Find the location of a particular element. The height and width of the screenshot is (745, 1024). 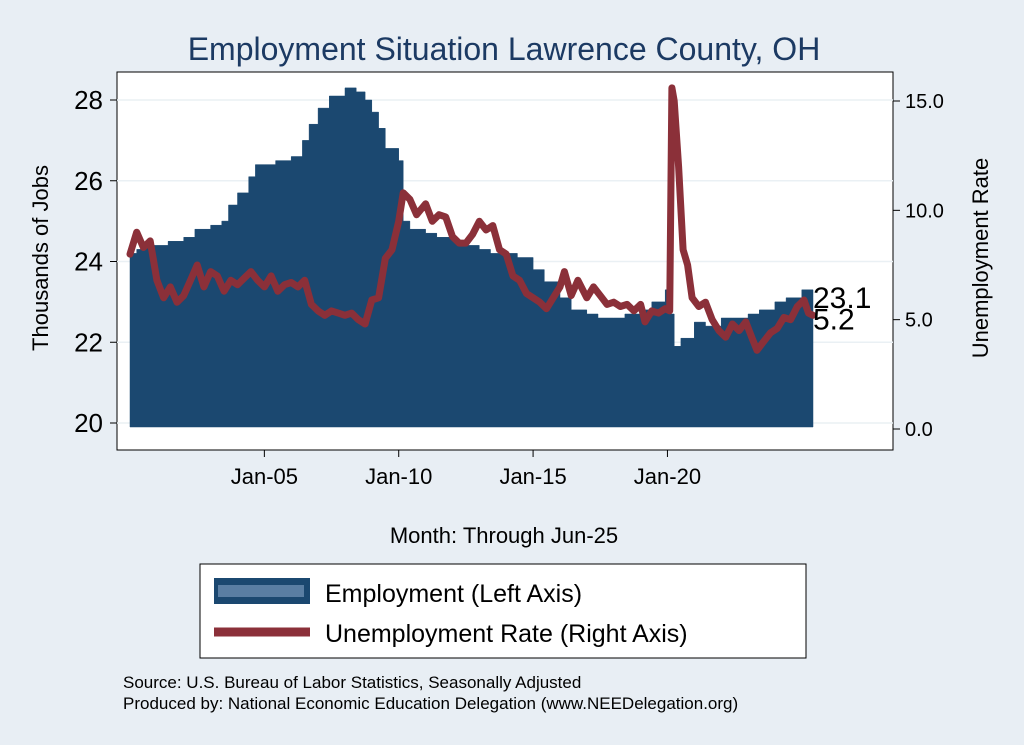

chart-title: Employment Situation Lawrence County, OH is located at coordinates (504, 49).